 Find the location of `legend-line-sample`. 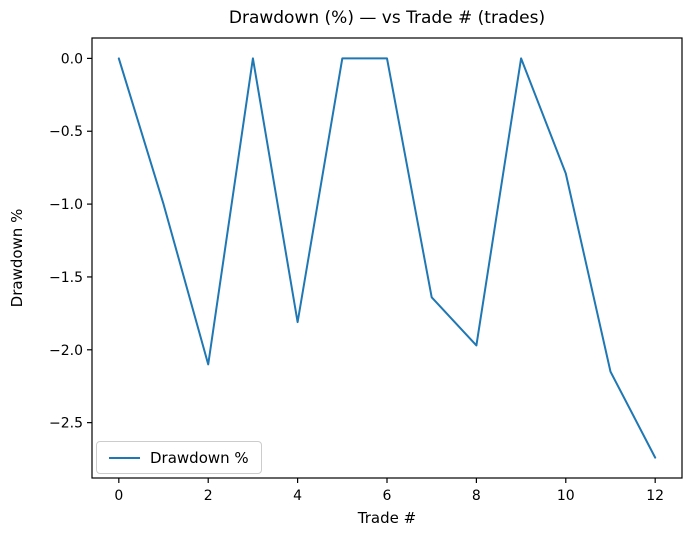

legend-line-sample is located at coordinates (124, 457).